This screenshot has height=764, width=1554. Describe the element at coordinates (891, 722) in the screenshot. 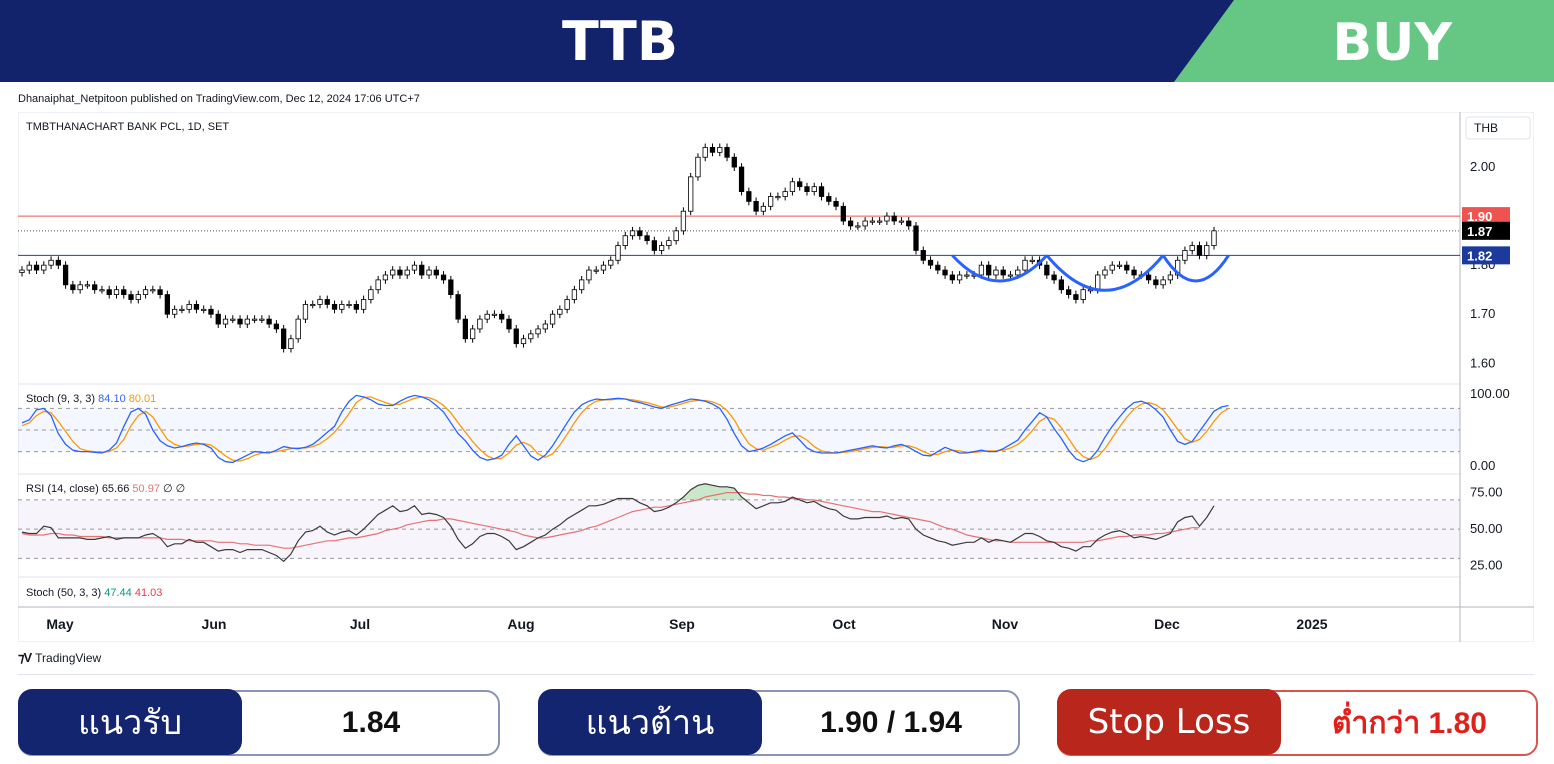

I see `resistance-value: 1.90 / 1.94` at that location.